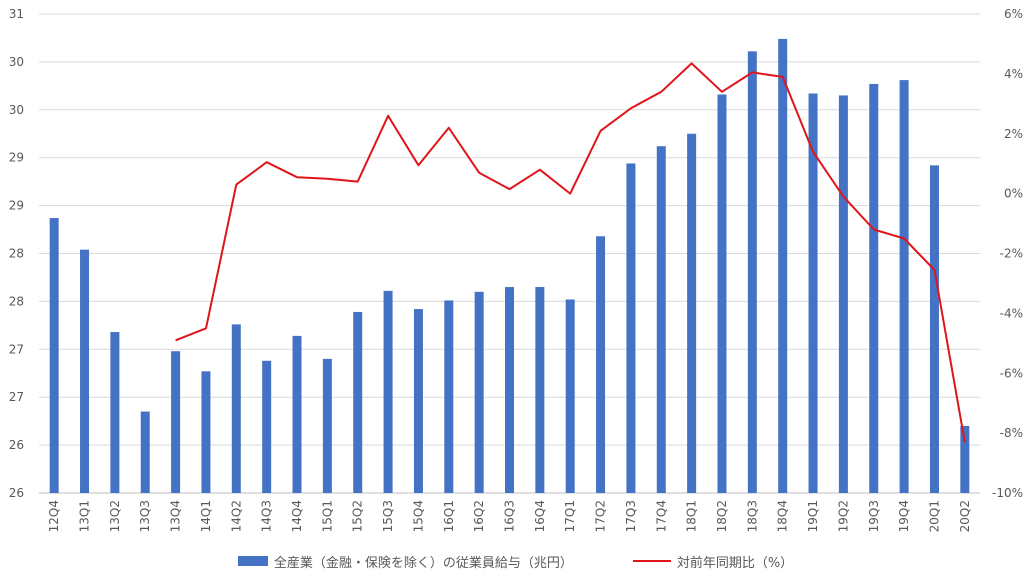 Image resolution: width=1031 pixels, height=579 pixels. Describe the element at coordinates (1013, 134) in the screenshot. I see `right-tick-label: 2%` at that location.